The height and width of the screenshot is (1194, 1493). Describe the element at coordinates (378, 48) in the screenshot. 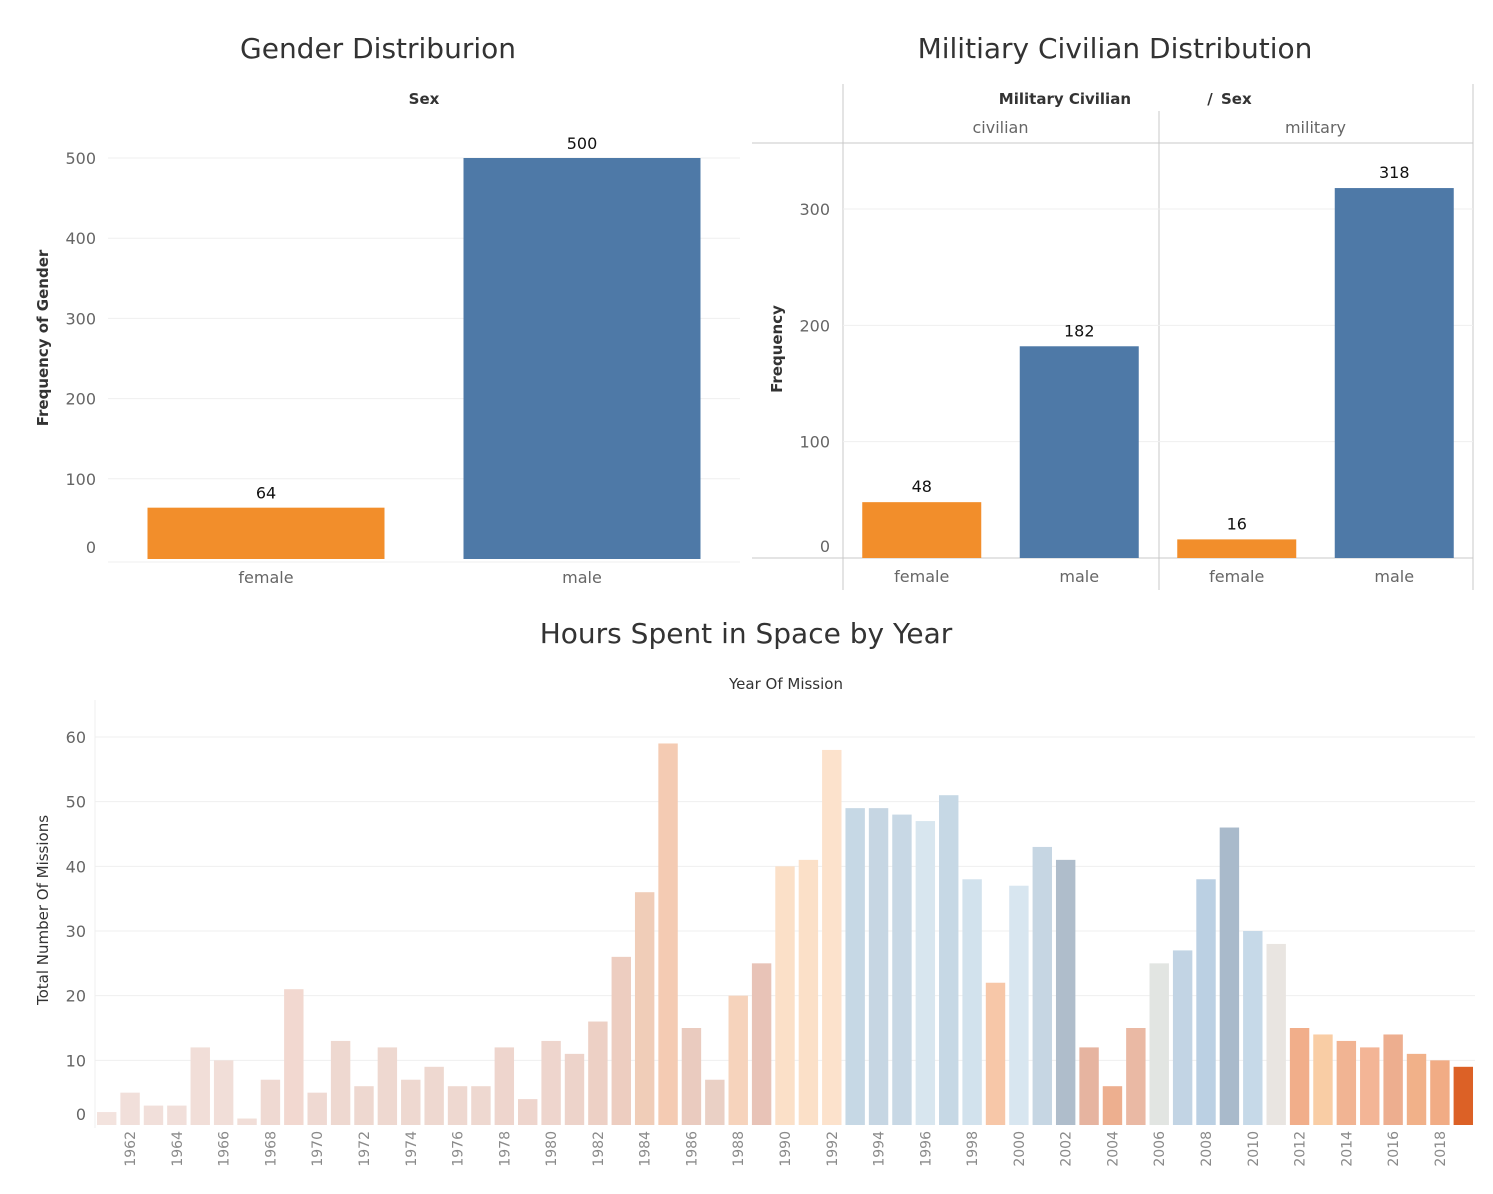

I see `gender-chart-title: Gender Distriburion` at that location.